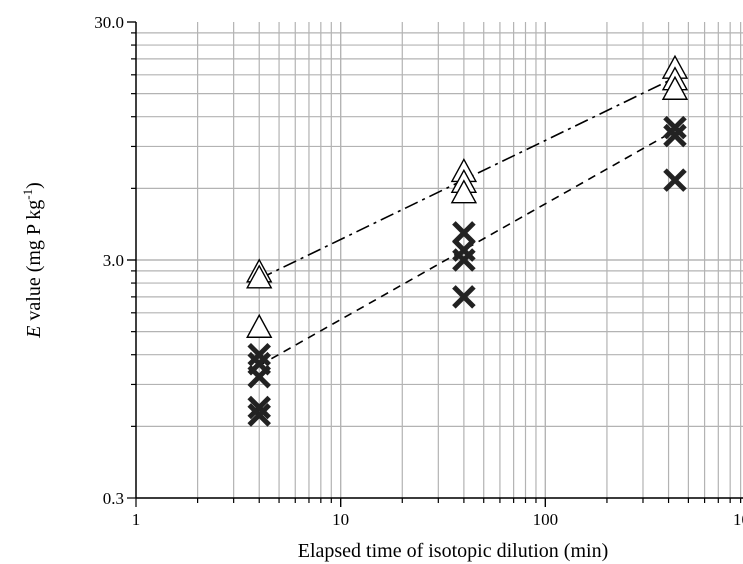 The width and height of the screenshot is (743, 564). Describe the element at coordinates (738, 519) in the screenshot. I see `x-tick-label: 1000` at that location.